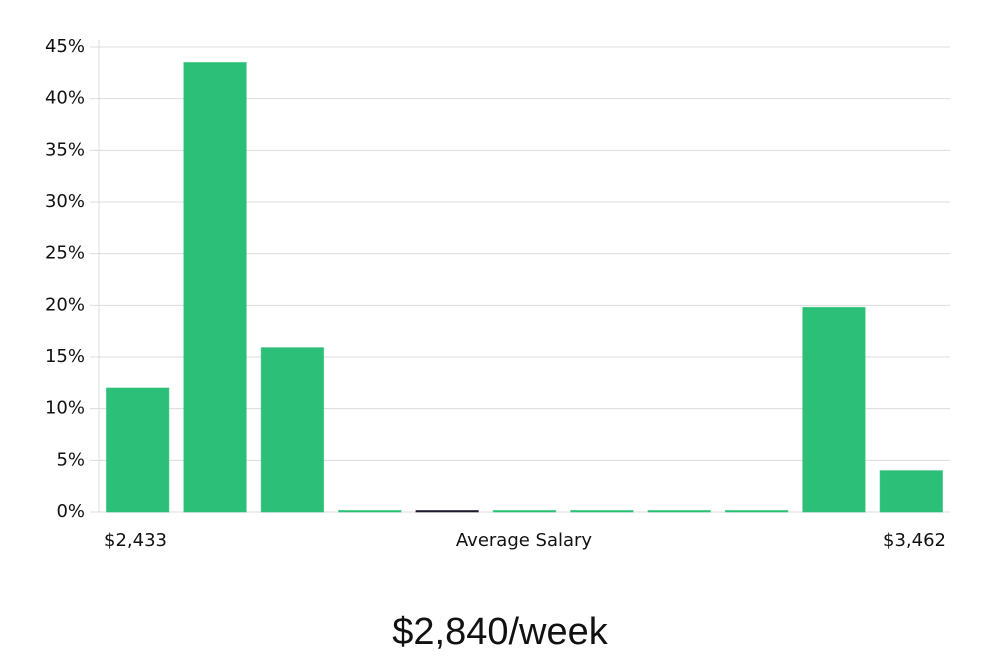 This screenshot has width=1000, height=660. Describe the element at coordinates (65, 253) in the screenshot. I see `y-tick-label: 25%` at that location.